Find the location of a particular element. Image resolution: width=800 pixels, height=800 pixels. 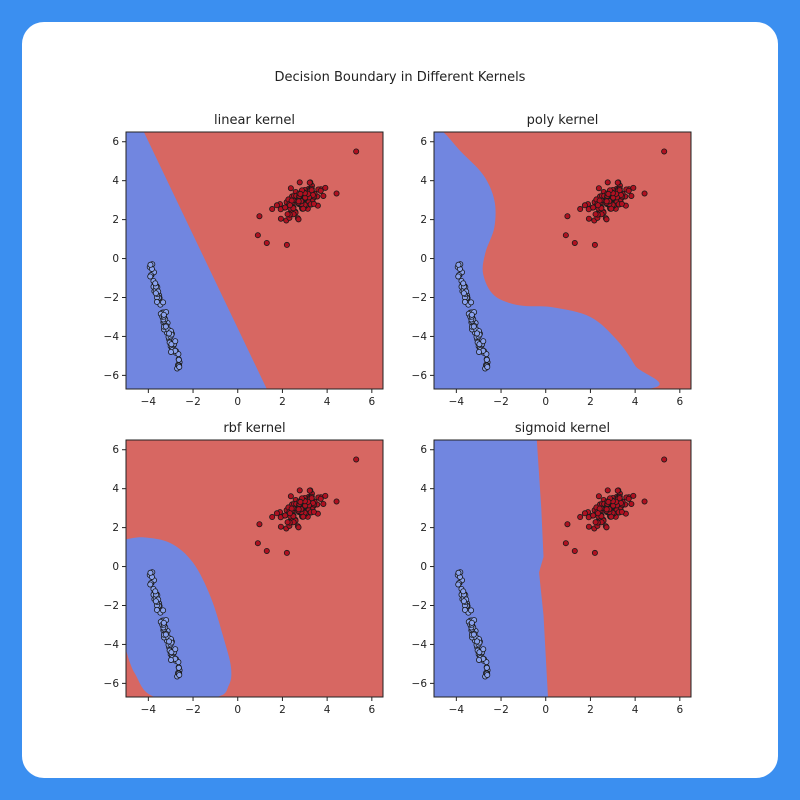

x-tick-label: 4 is located at coordinates (635, 710).